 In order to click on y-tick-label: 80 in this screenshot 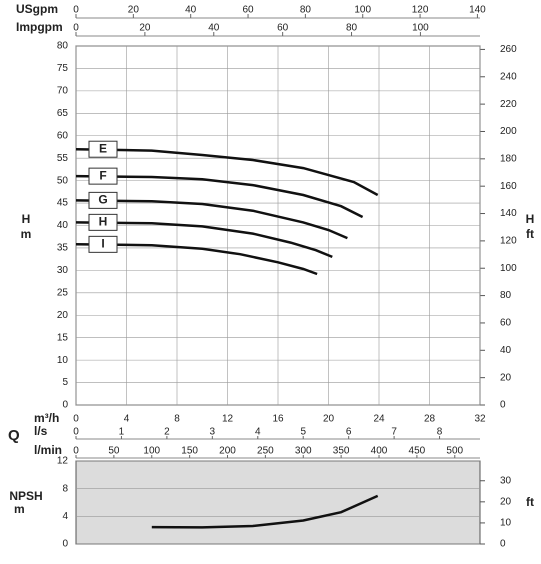, I will do `click(63, 46)`.